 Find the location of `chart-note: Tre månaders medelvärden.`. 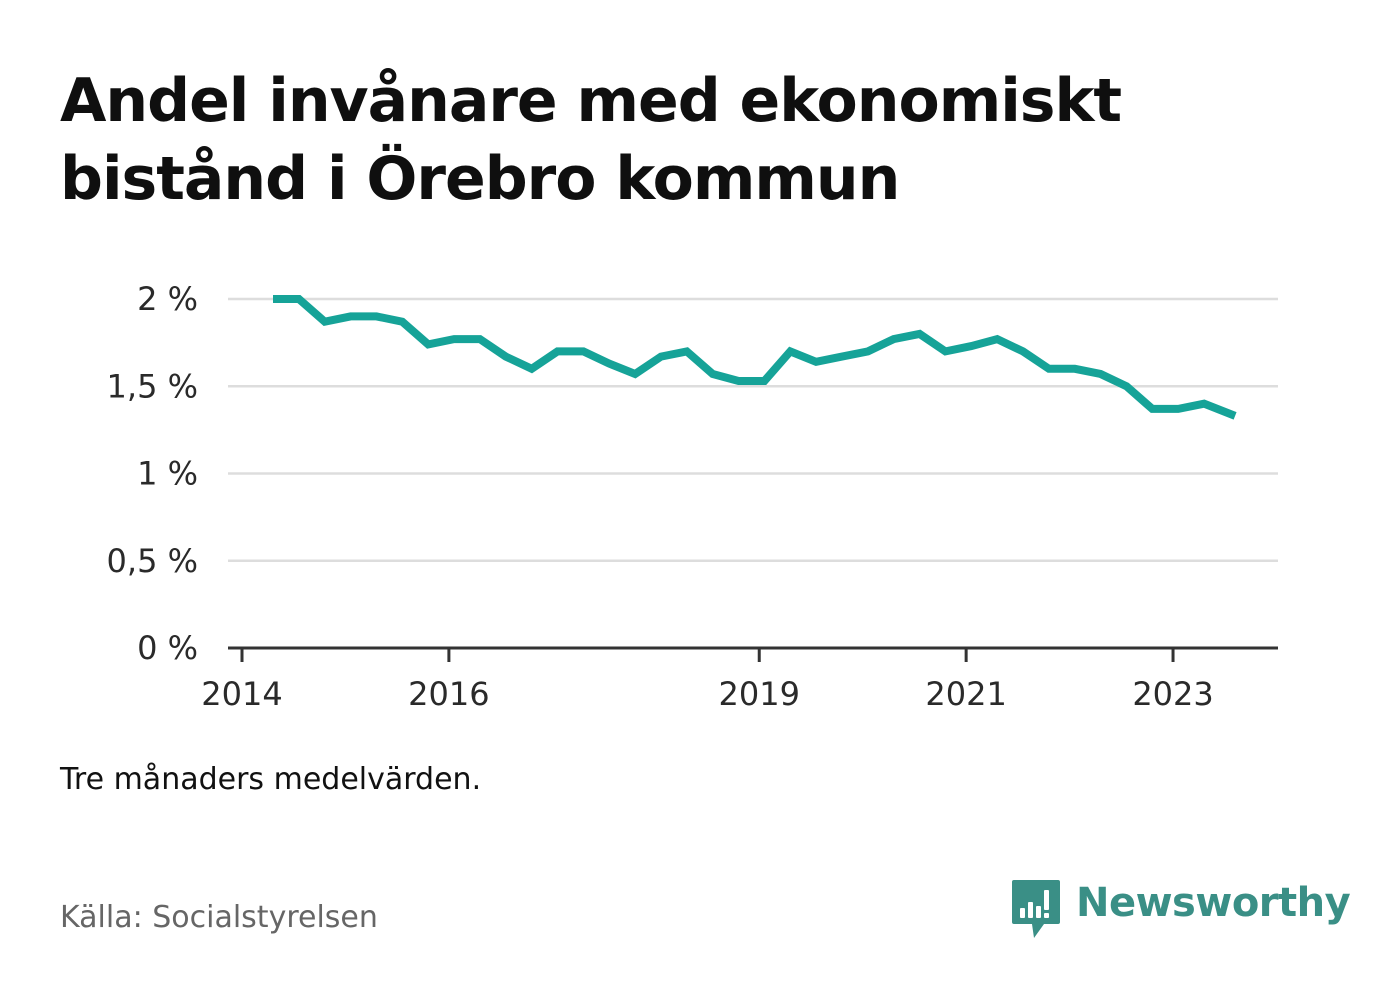

chart-note: Tre månaders medelvärden. is located at coordinates (271, 779).